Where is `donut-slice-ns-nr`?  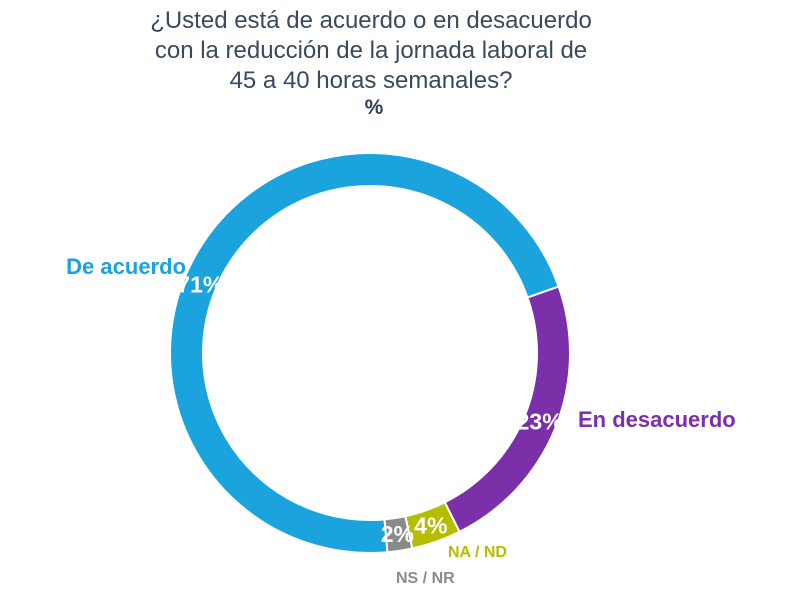
donut-slice-ns-nr is located at coordinates (398, 534).